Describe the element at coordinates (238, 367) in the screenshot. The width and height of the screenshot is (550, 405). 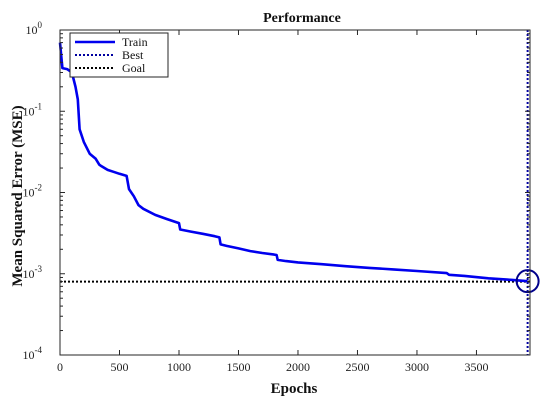
I see `x-tick-label: 1500` at that location.